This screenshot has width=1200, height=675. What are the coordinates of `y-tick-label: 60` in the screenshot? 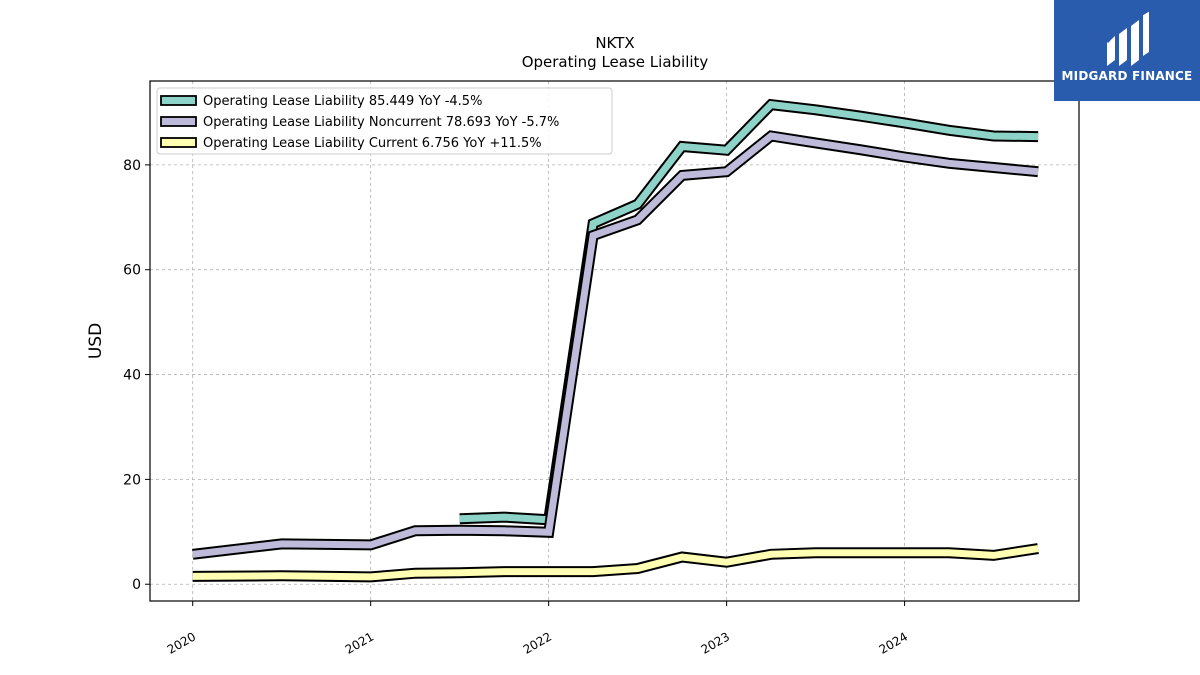 It's located at (132, 271).